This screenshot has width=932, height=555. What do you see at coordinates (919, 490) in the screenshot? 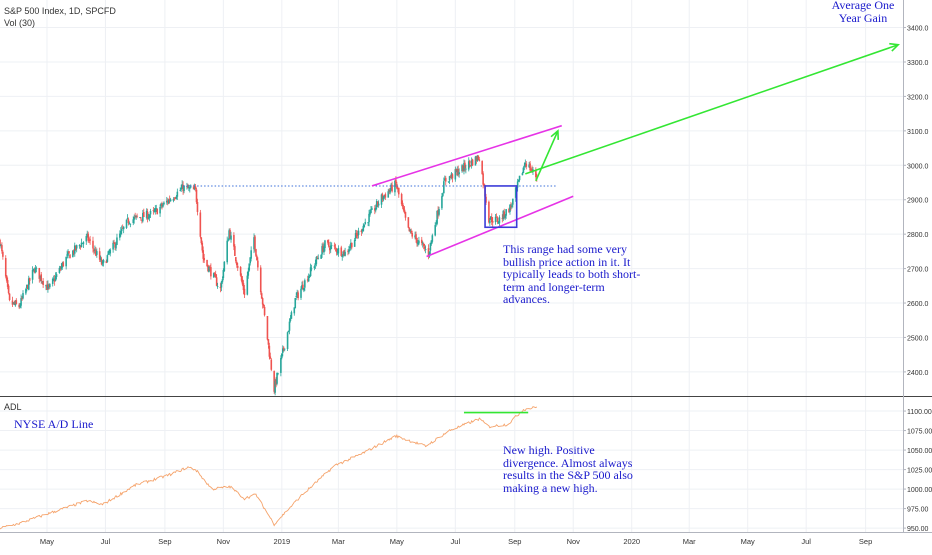
I see `adl-tick-label: 1000.00` at bounding box center [919, 490].